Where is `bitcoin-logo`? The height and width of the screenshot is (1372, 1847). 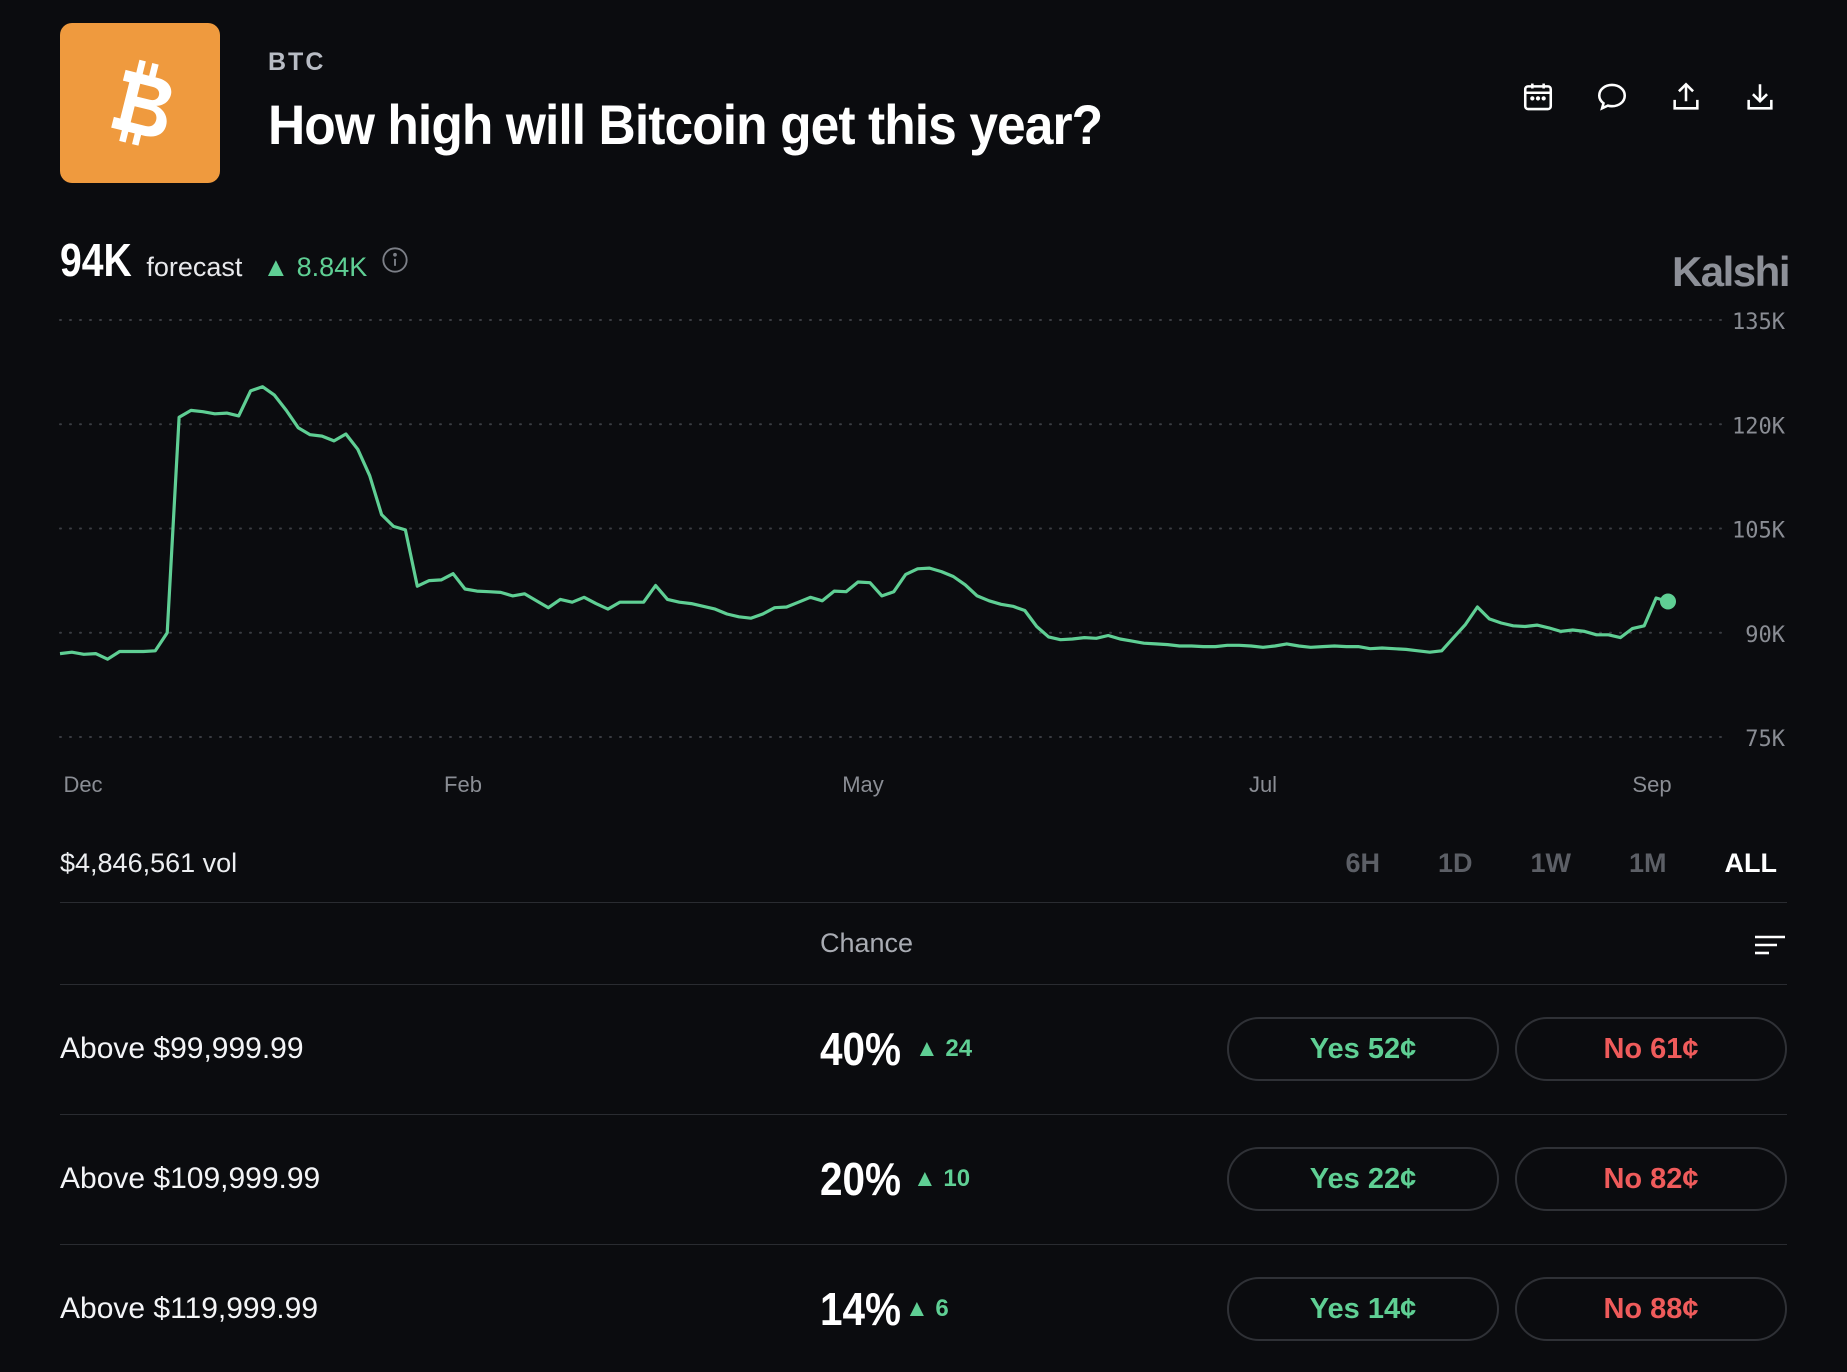
bitcoin-logo is located at coordinates (140, 103).